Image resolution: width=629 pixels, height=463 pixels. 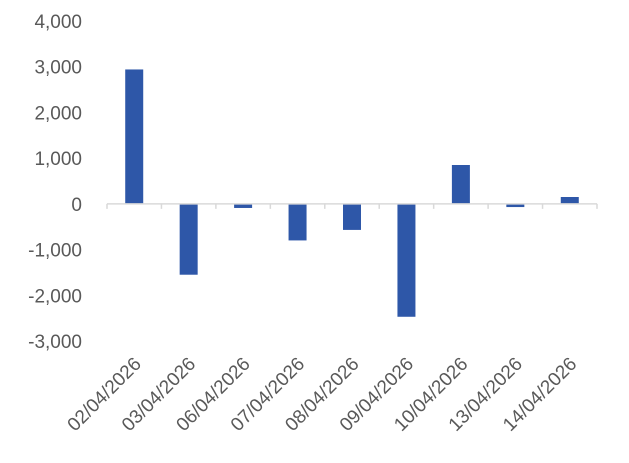 I want to click on y-tick-label: 1,000, so click(x=58, y=159).